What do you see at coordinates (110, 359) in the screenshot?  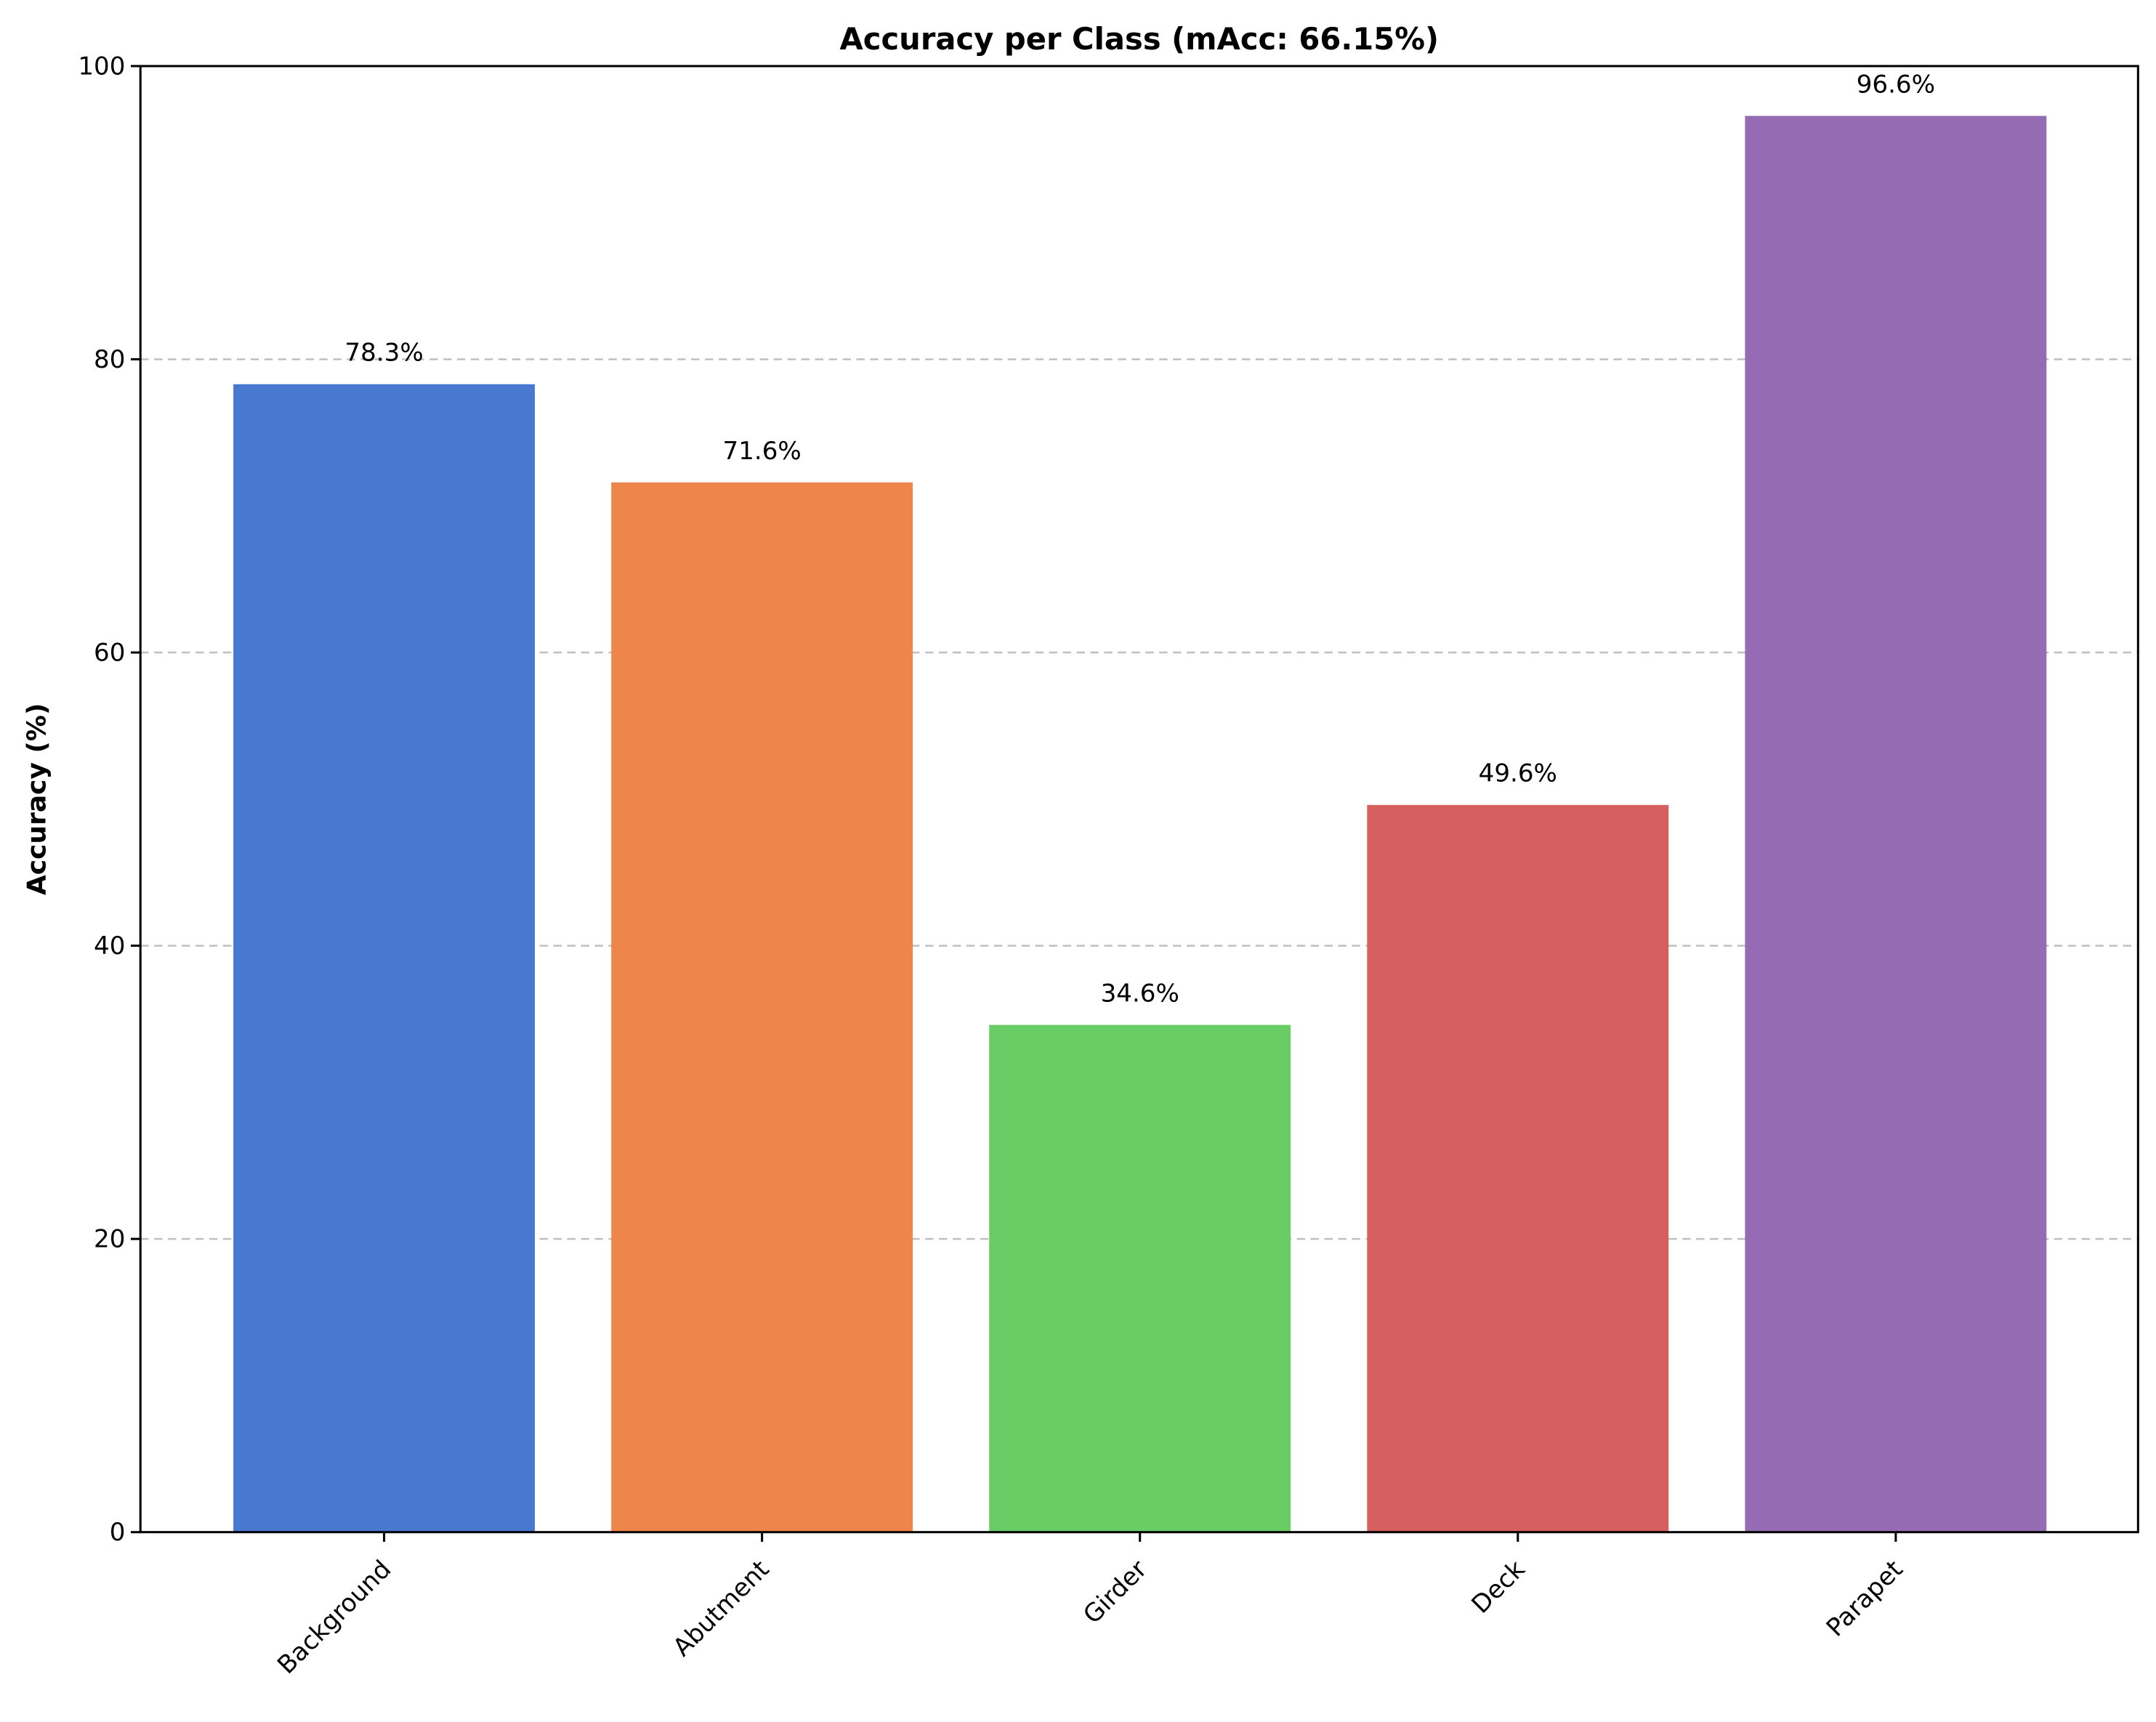 I see `y-tick-label: 80` at bounding box center [110, 359].